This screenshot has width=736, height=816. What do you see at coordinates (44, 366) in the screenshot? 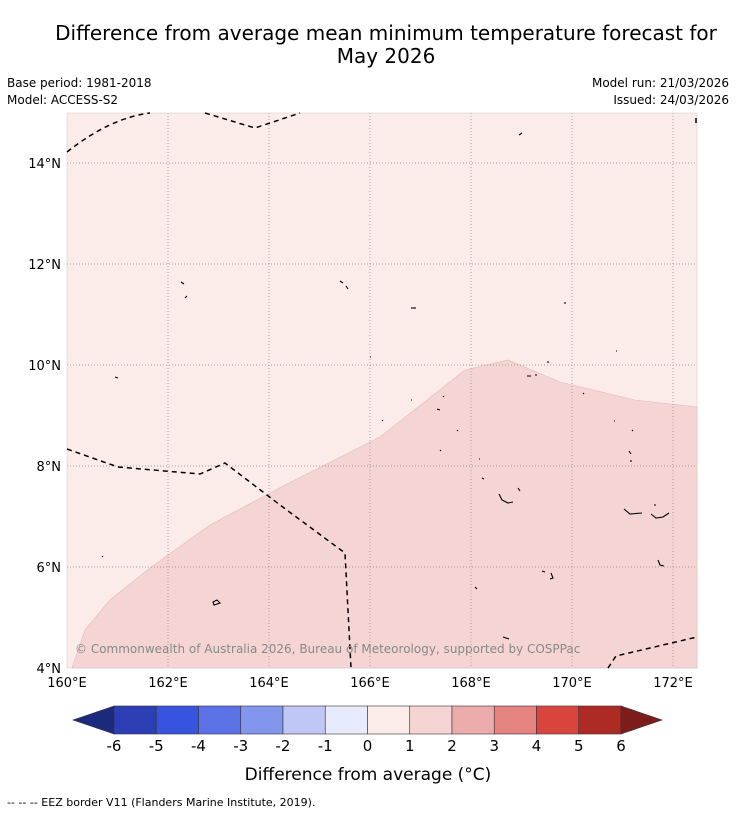
I see `latitude-label: 10°N` at bounding box center [44, 366].